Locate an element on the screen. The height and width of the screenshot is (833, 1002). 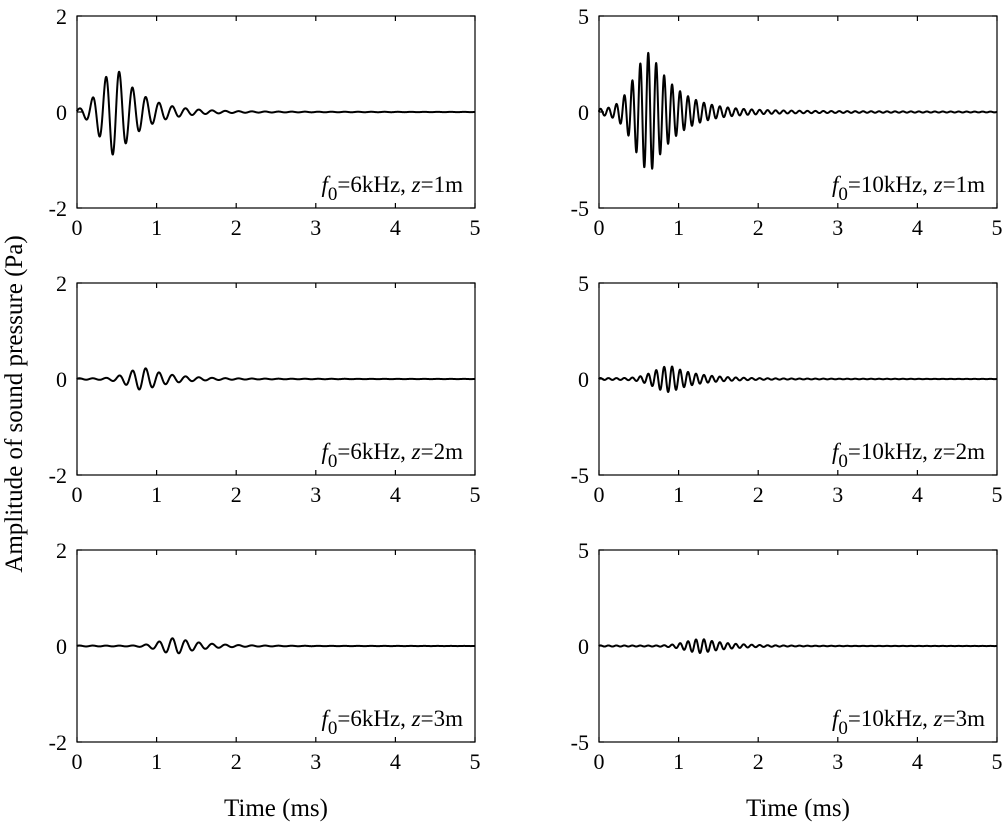
panel-annotation: f0=10kHz, z=3m is located at coordinates (908, 722).